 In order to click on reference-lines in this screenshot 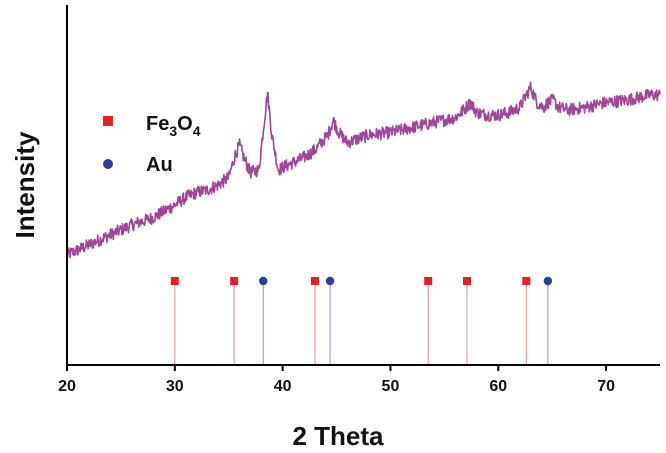, I will do `click(361, 323)`.